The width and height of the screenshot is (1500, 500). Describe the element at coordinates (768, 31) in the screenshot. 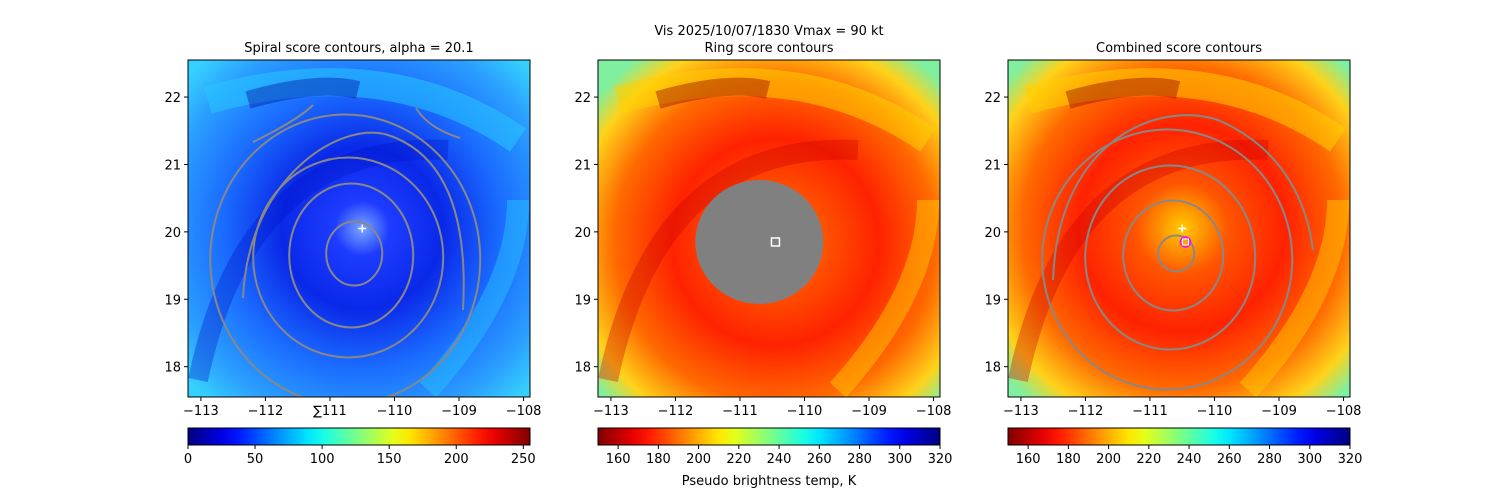

I see `figure-suptitle: Vis 2025/10/07/1830 Vmax = 90 kt` at that location.